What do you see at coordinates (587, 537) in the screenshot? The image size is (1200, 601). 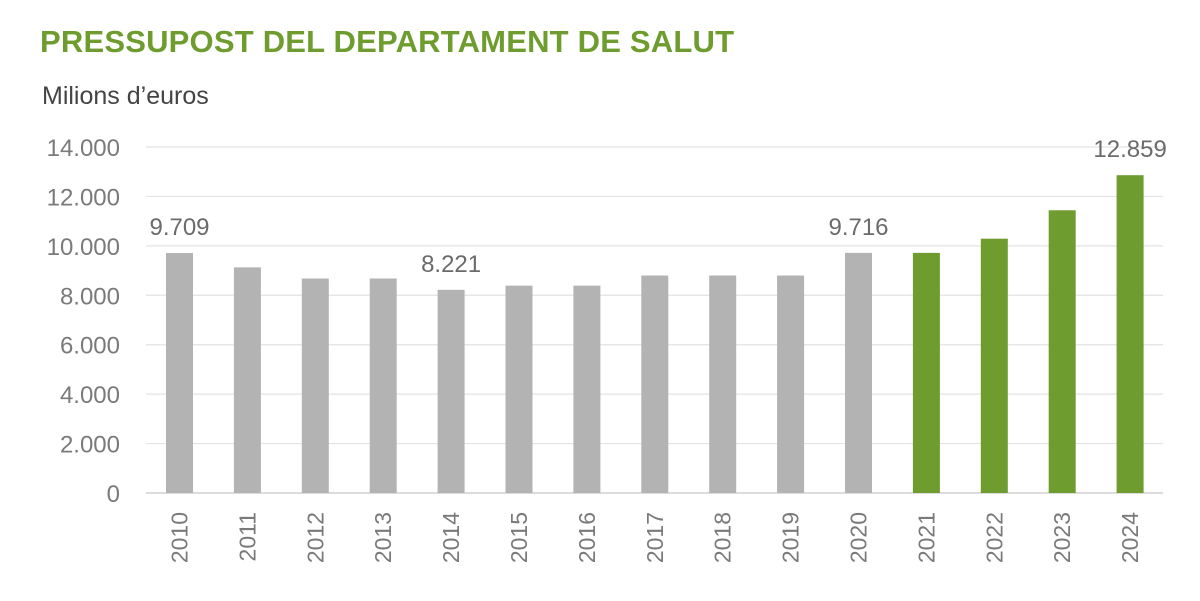 I see `x-tick-label: 2016` at bounding box center [587, 537].